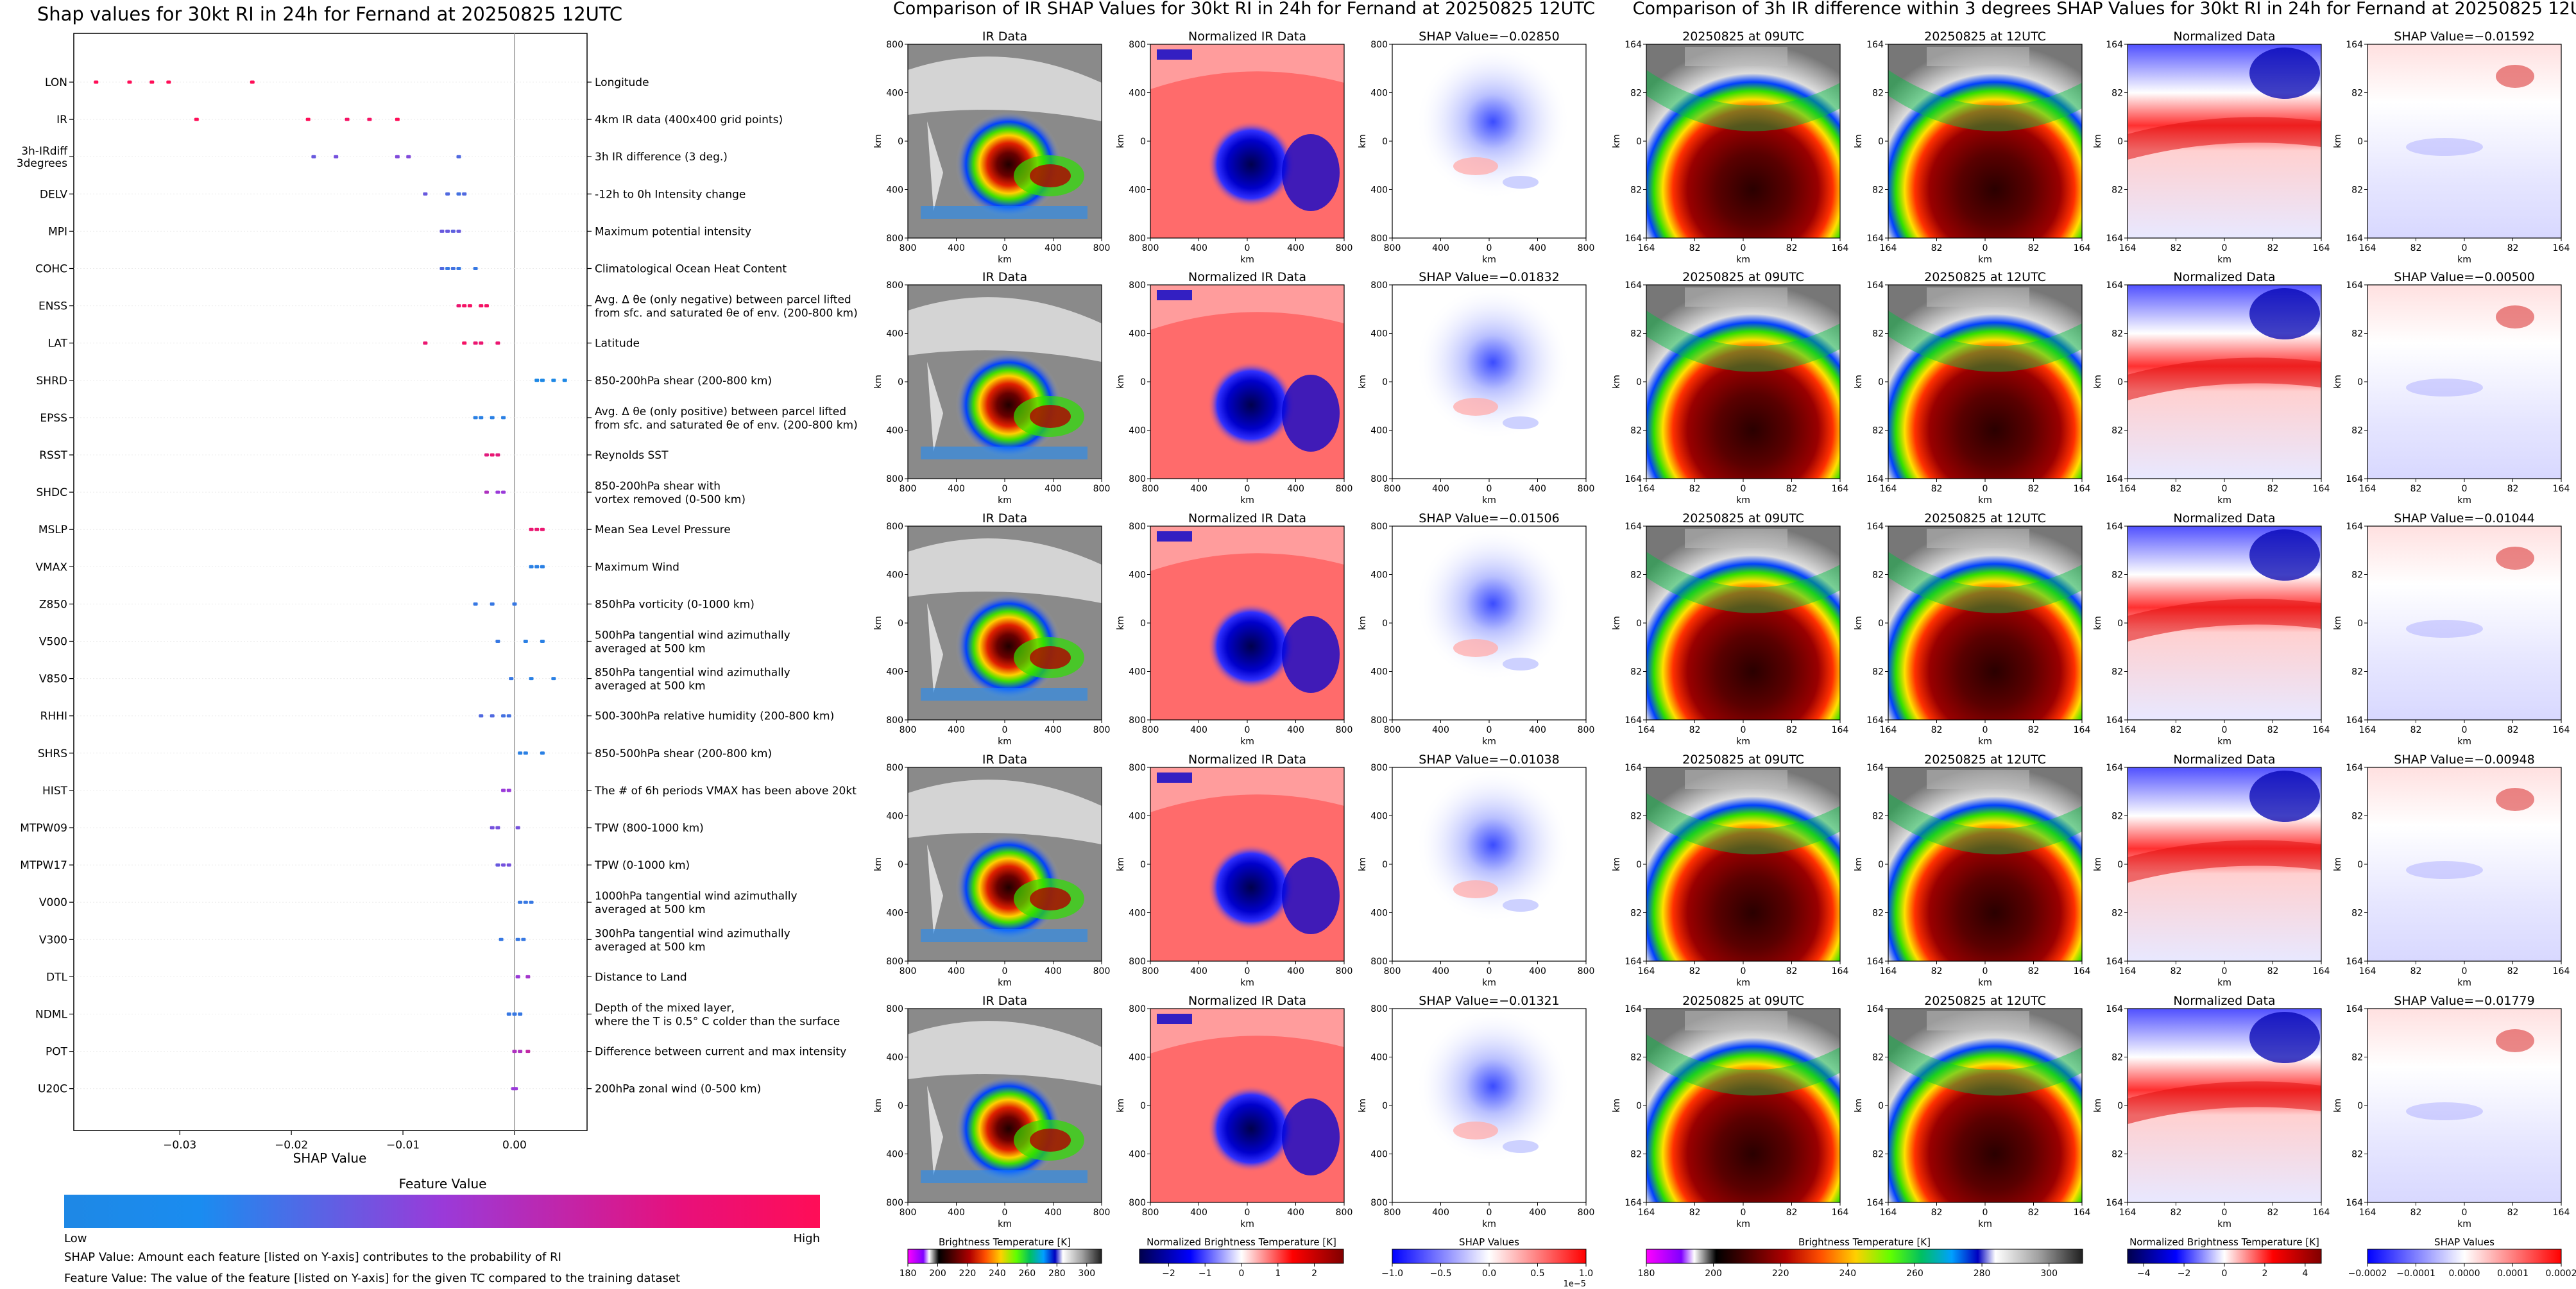 The height and width of the screenshot is (1289, 2576). I want to click on feature-name-line: RHHI, so click(53, 716).